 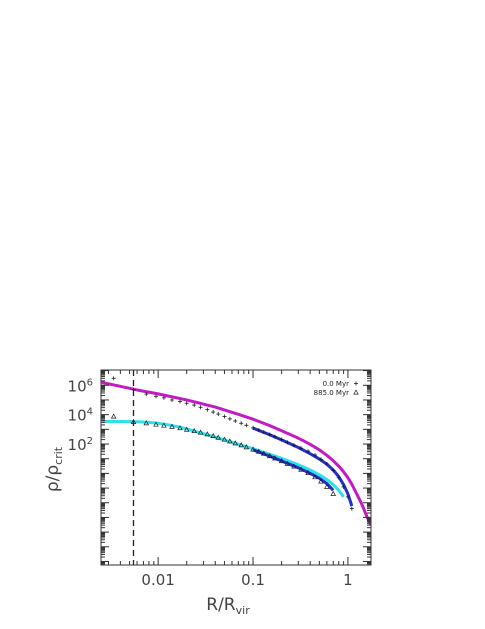 What do you see at coordinates (253, 580) in the screenshot?
I see `x-tick-label: 0.1` at bounding box center [253, 580].